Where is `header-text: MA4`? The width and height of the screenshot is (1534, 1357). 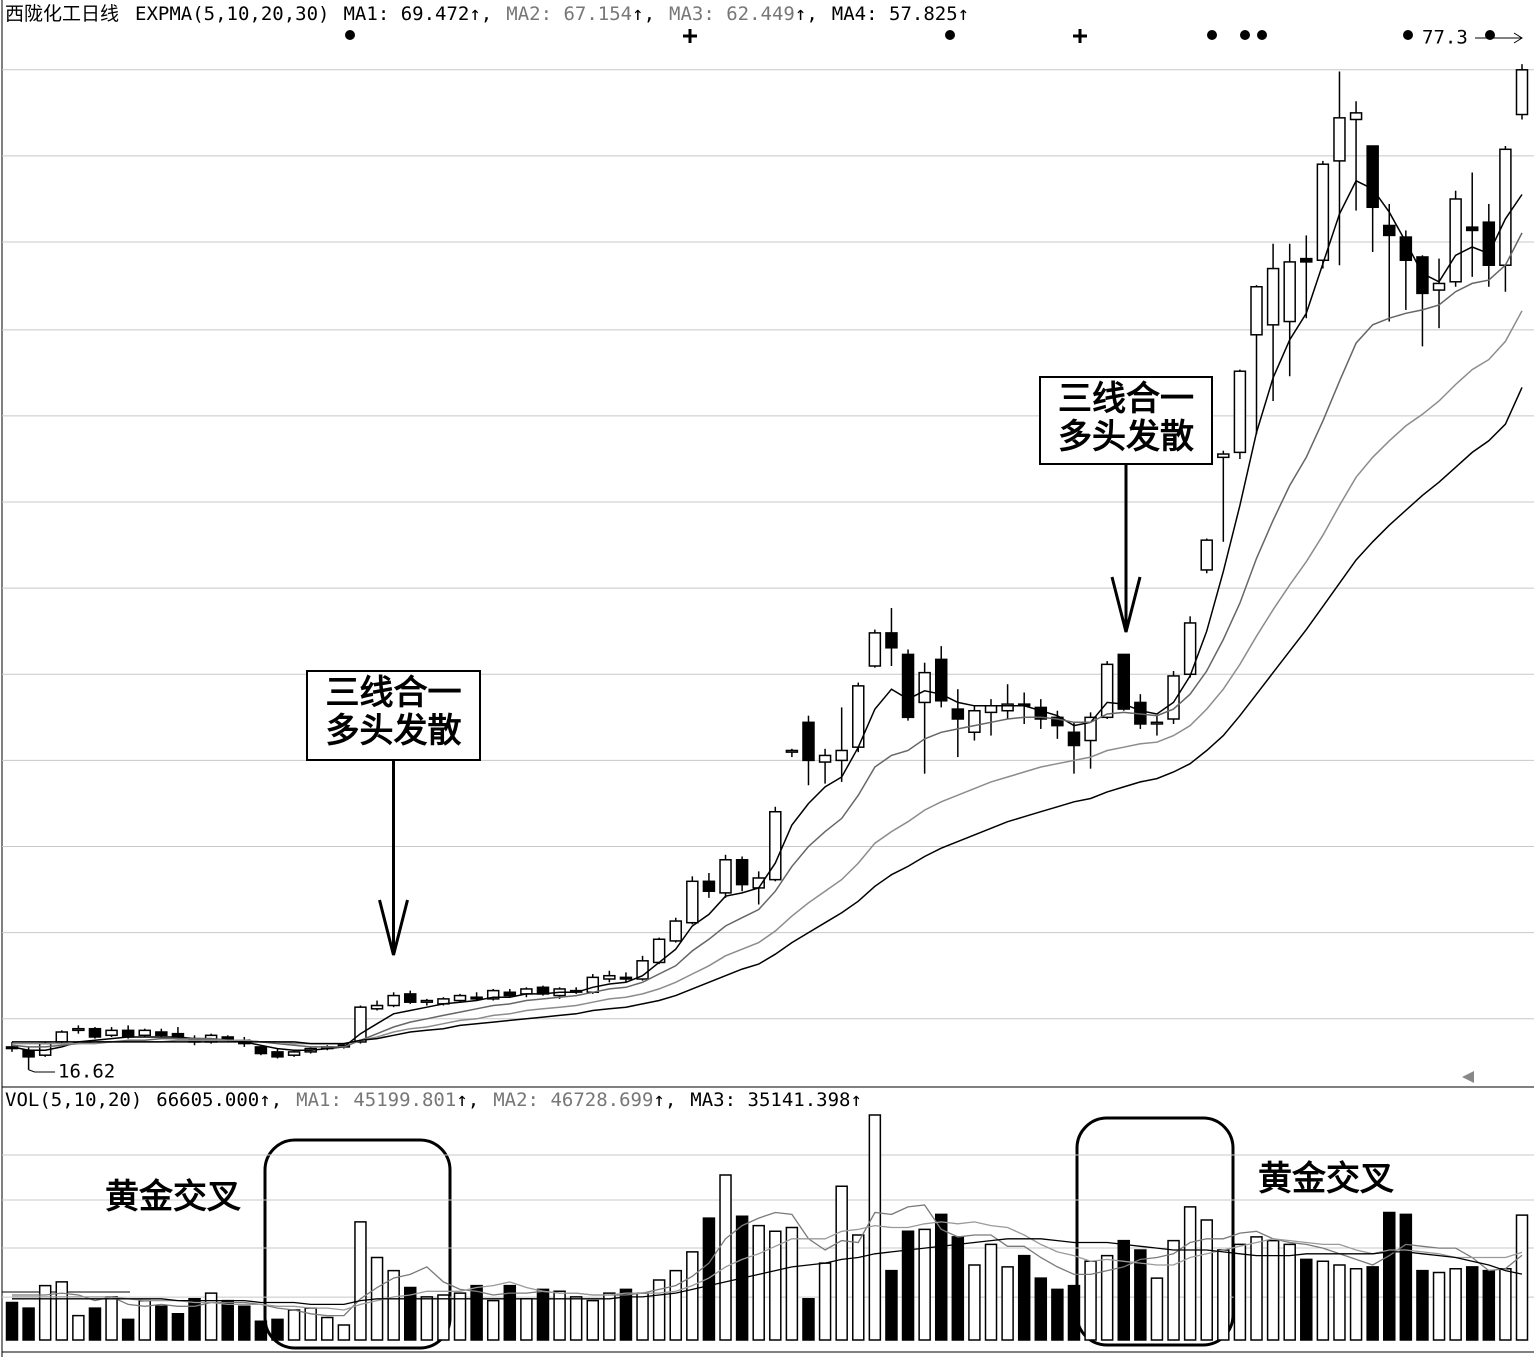 header-text: MA4 is located at coordinates (849, 14).